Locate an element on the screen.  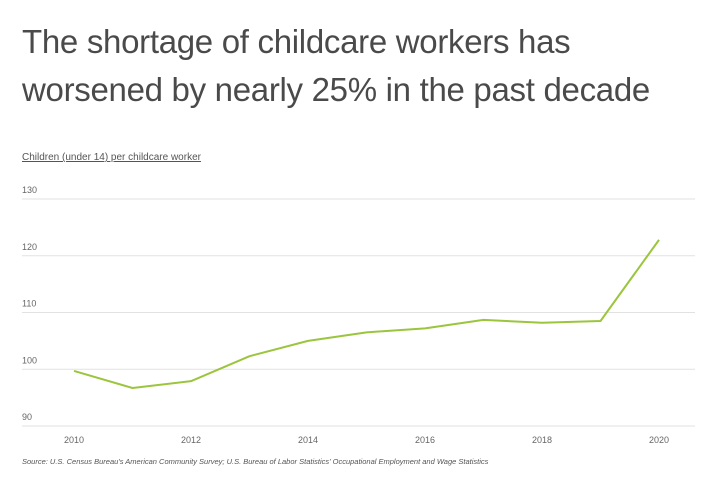
y-axis-label: Children (under 14) per childcare worker is located at coordinates (111, 157).